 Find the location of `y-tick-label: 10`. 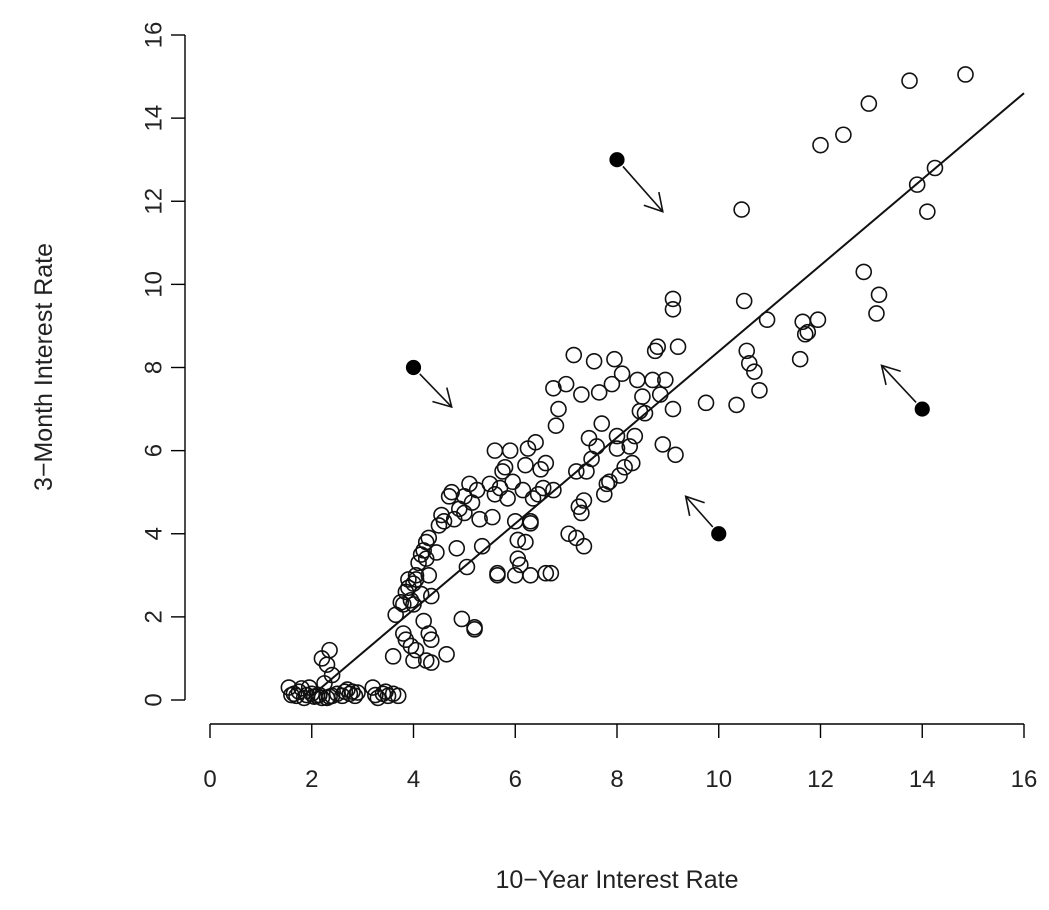

y-tick-label: 10 is located at coordinates (153, 284).